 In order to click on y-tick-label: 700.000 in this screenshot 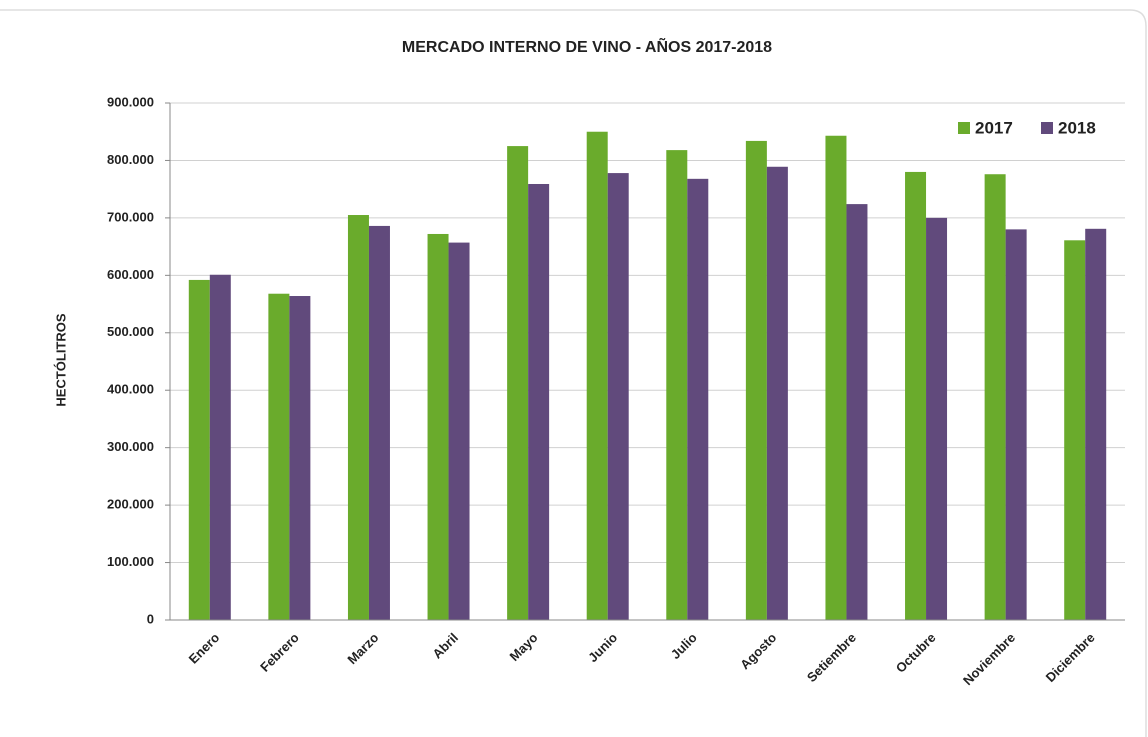, I will do `click(130, 216)`.